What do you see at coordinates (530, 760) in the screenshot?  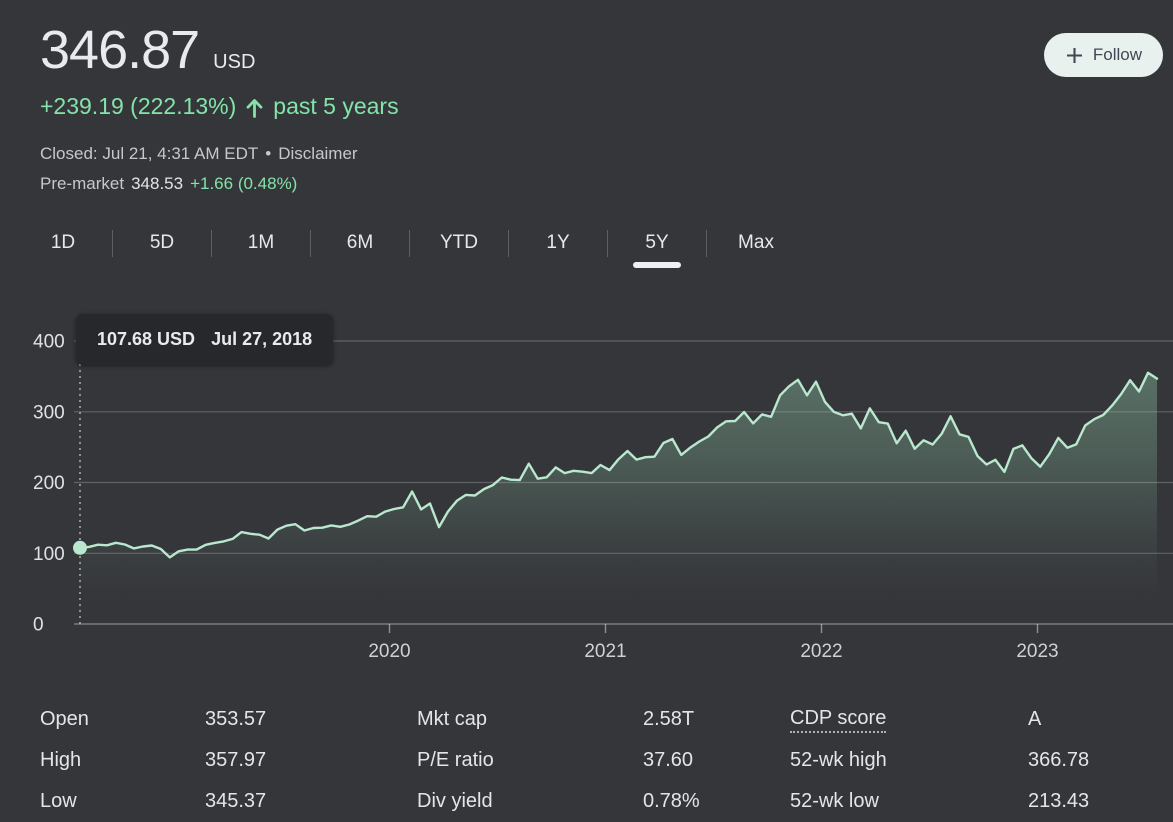 I see `stat-label-p-e-ratio: P/E ratio` at bounding box center [530, 760].